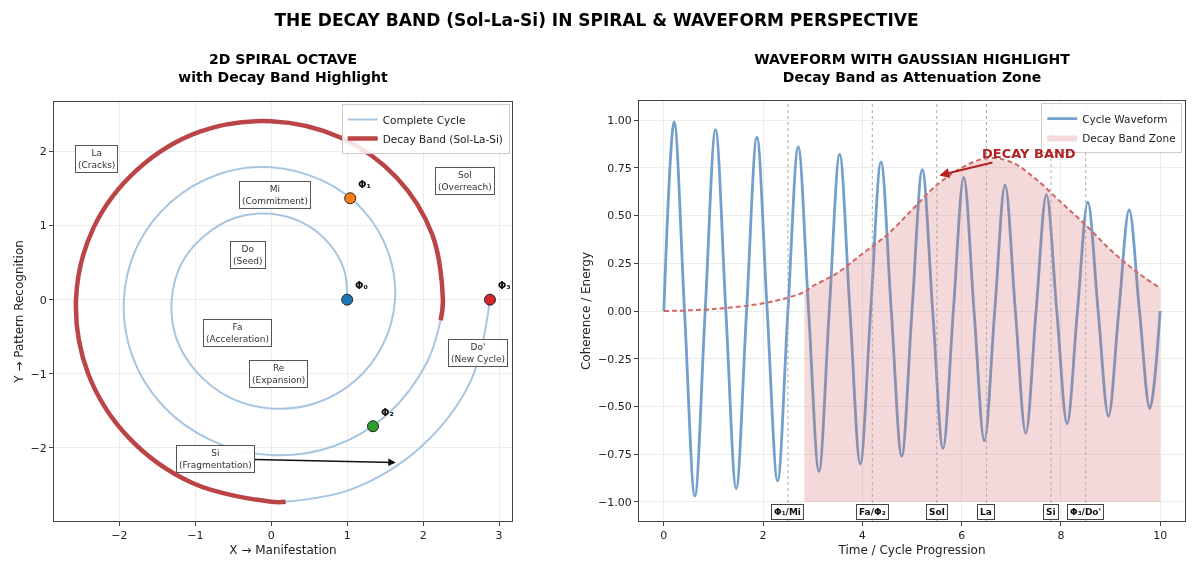 The width and height of the screenshot is (1193, 567). Describe the element at coordinates (596, 20) in the screenshot. I see `text: THE DECAY BAND (Sol-La-Si) IN SPIRAL & WAVEFORM PERSPECTIVE` at that location.